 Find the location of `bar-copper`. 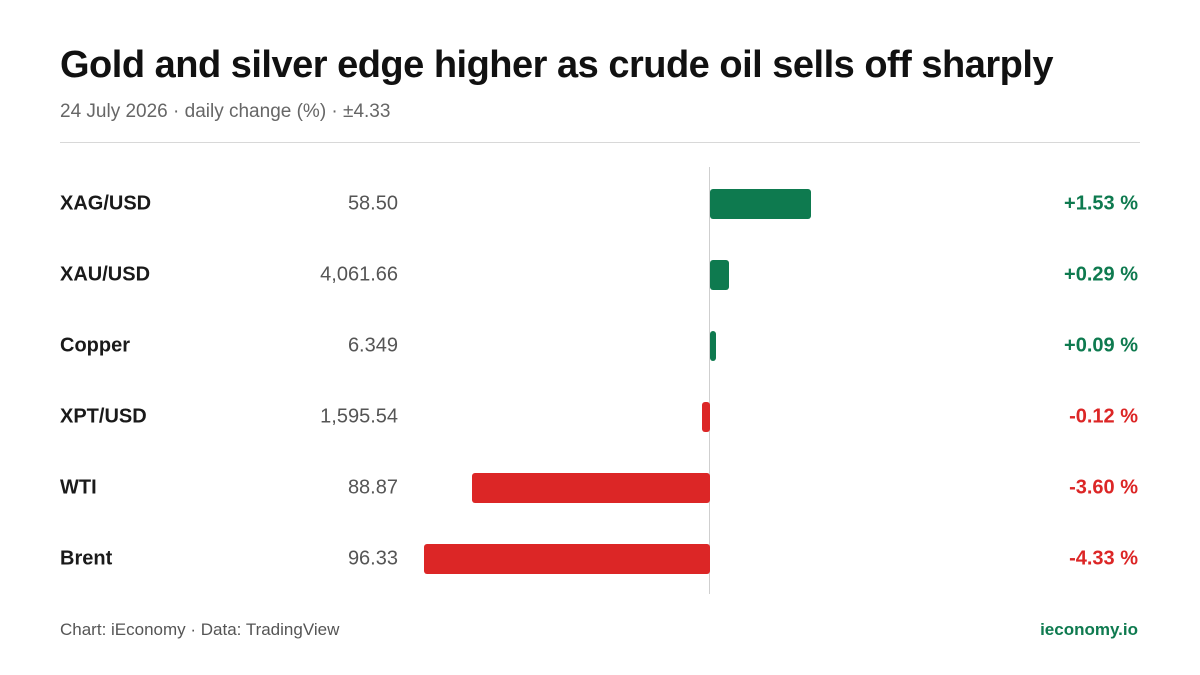

bar-copper is located at coordinates (713, 346).